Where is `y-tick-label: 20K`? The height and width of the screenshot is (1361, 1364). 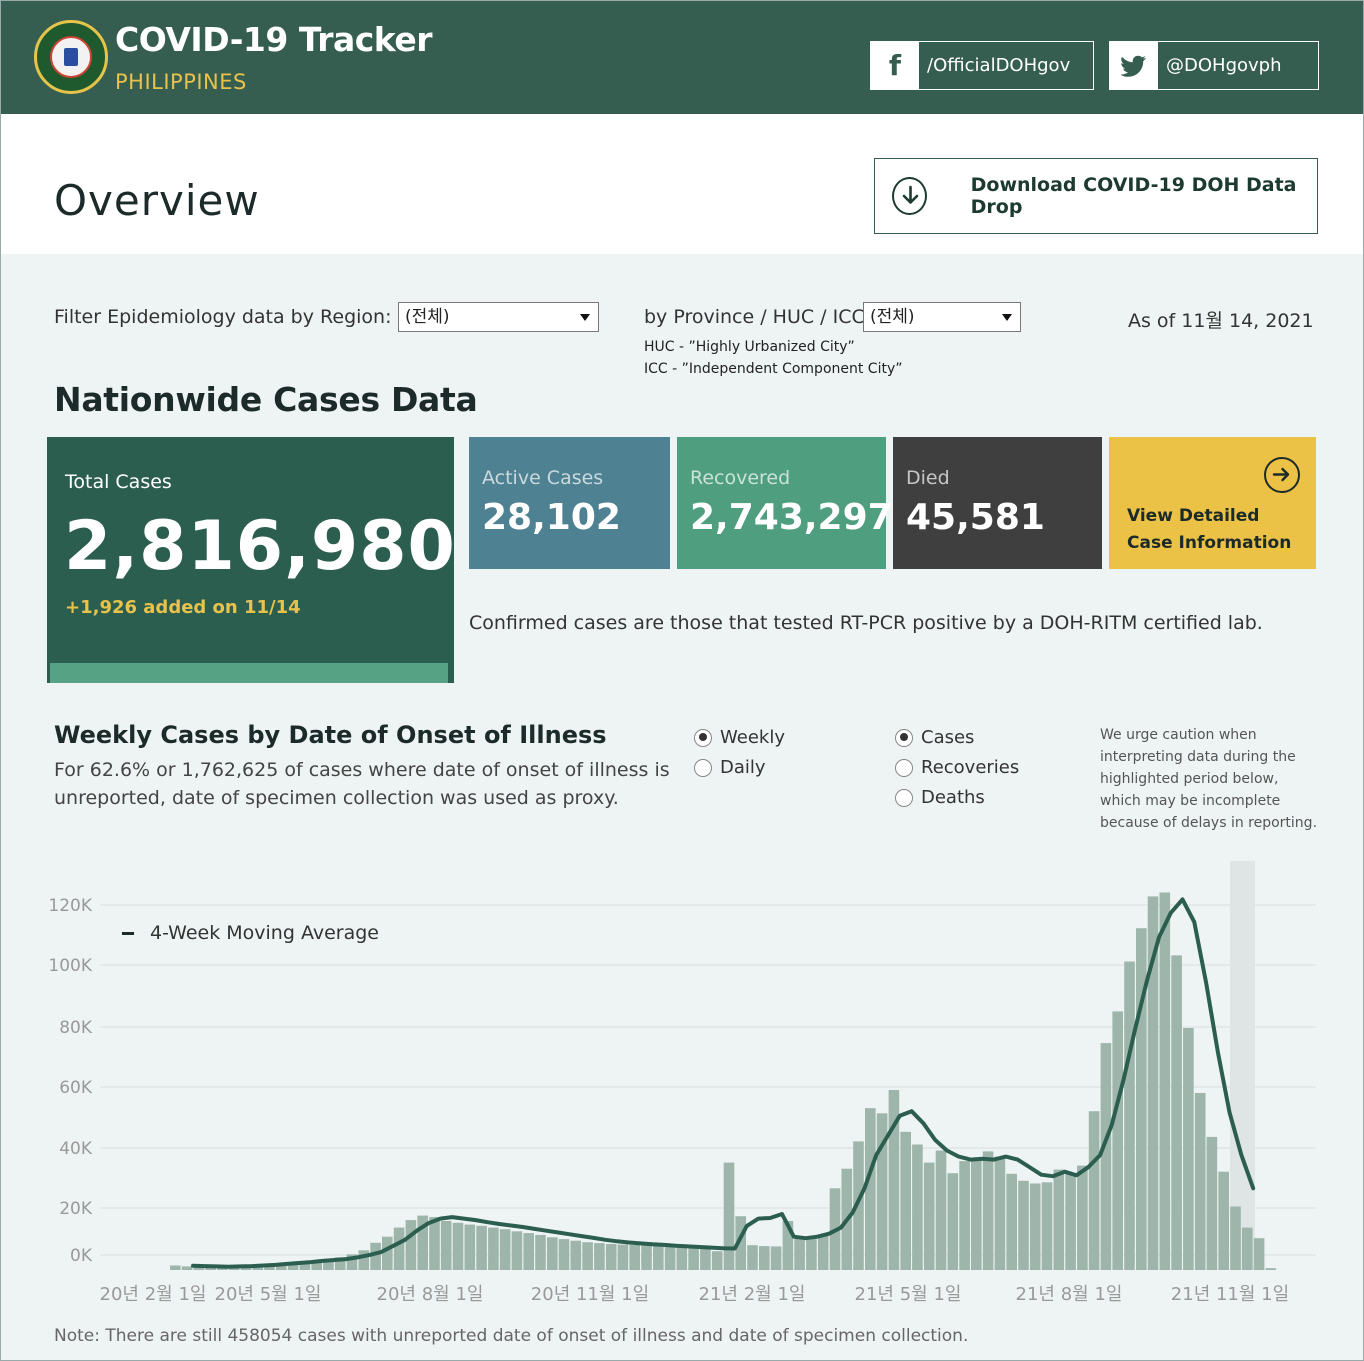
y-tick-label: 20K is located at coordinates (76, 1209).